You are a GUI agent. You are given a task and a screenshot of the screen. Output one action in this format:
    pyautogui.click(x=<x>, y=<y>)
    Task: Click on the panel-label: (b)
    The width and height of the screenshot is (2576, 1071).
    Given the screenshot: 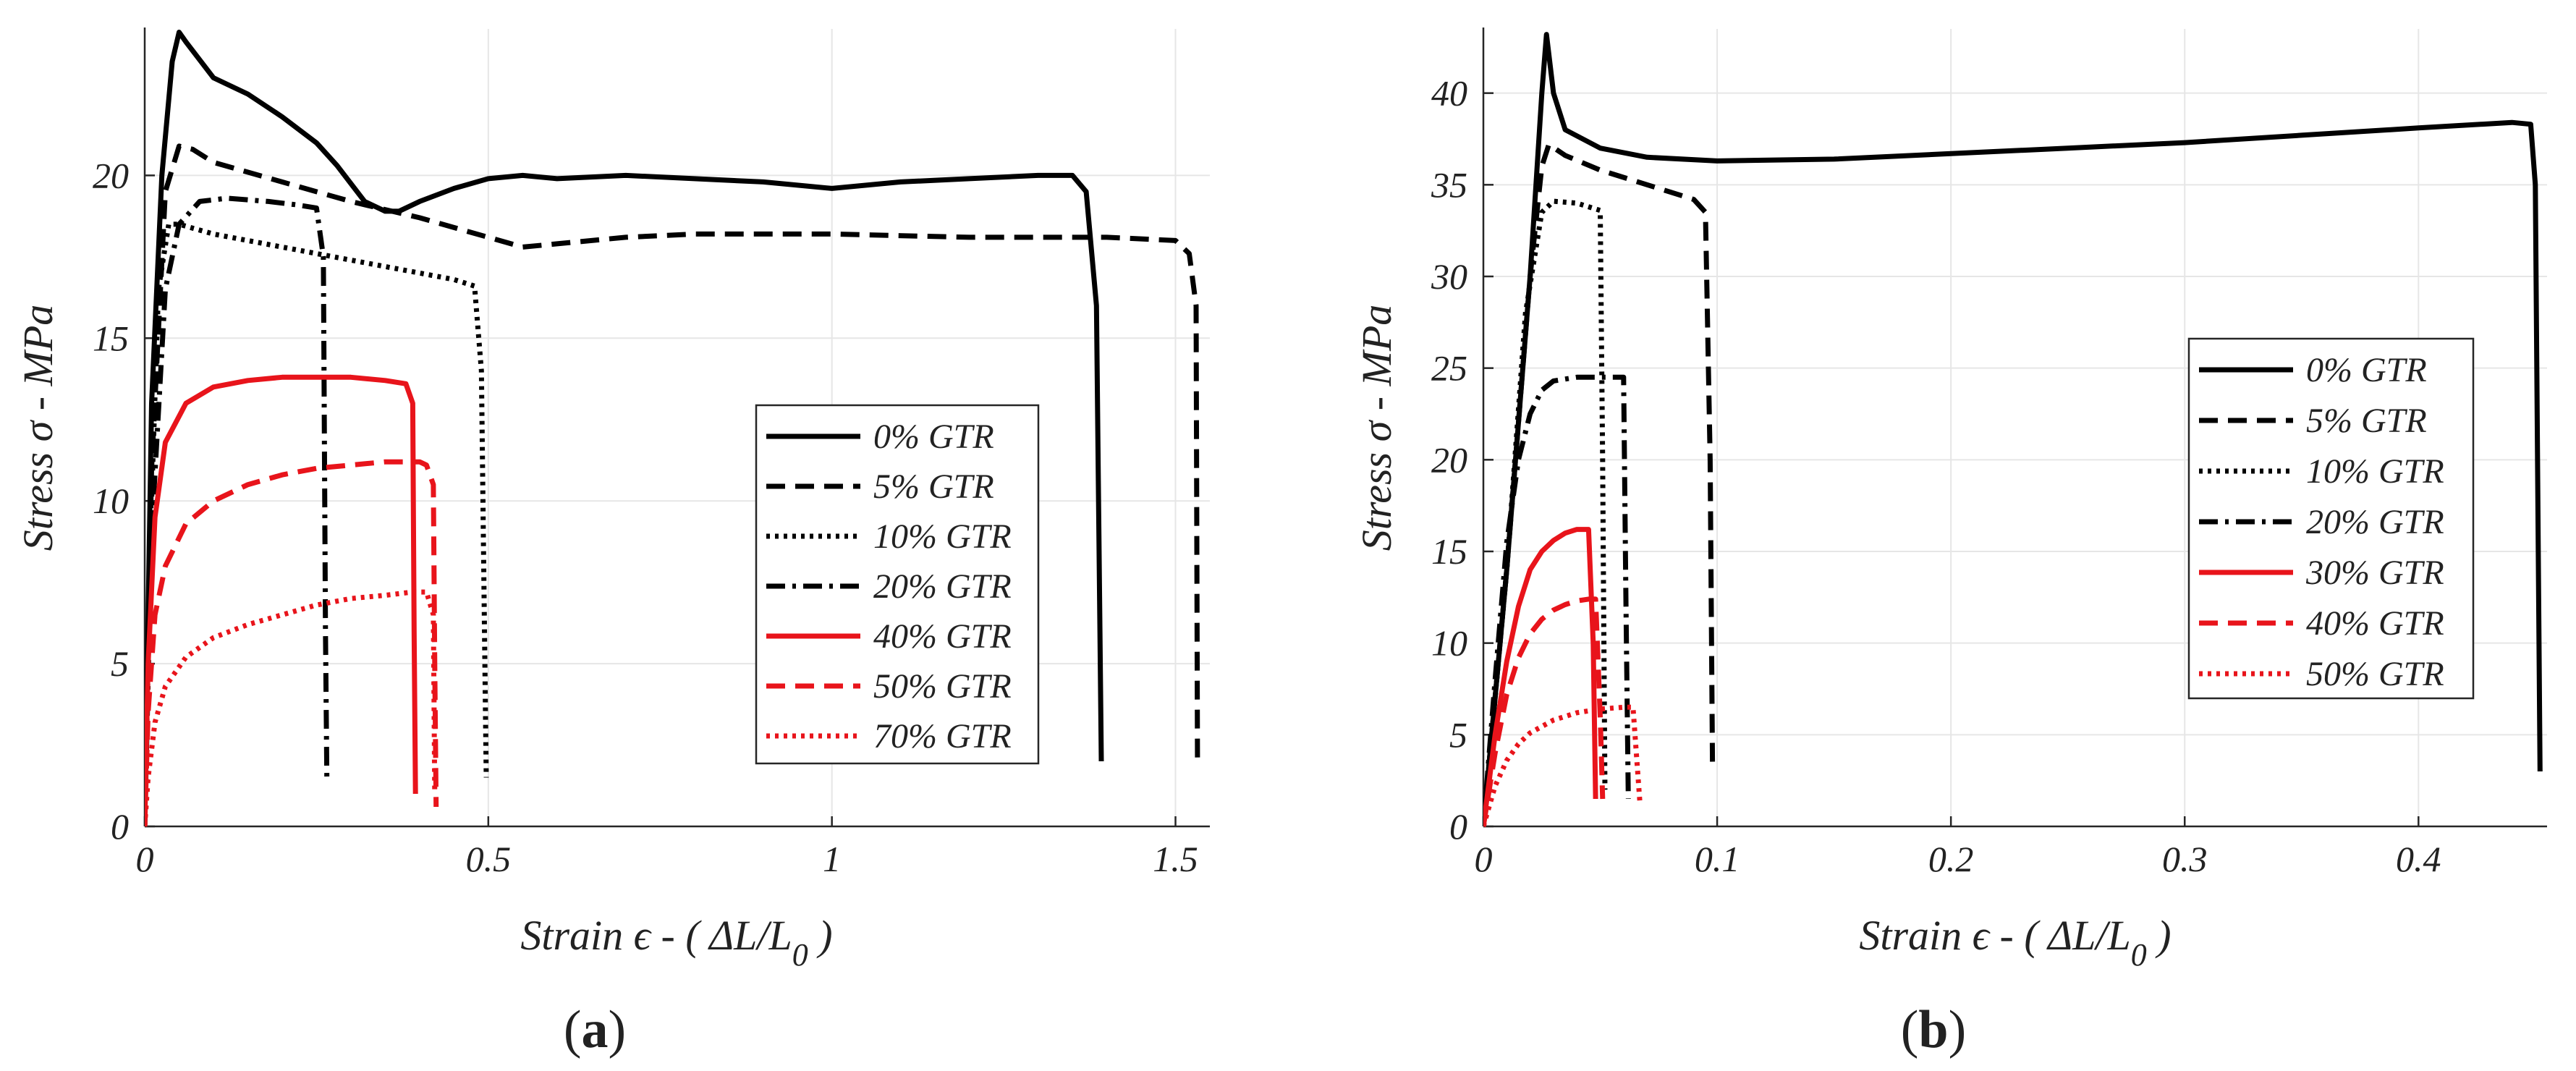 What is the action you would take?
    pyautogui.click(x=1933, y=1029)
    